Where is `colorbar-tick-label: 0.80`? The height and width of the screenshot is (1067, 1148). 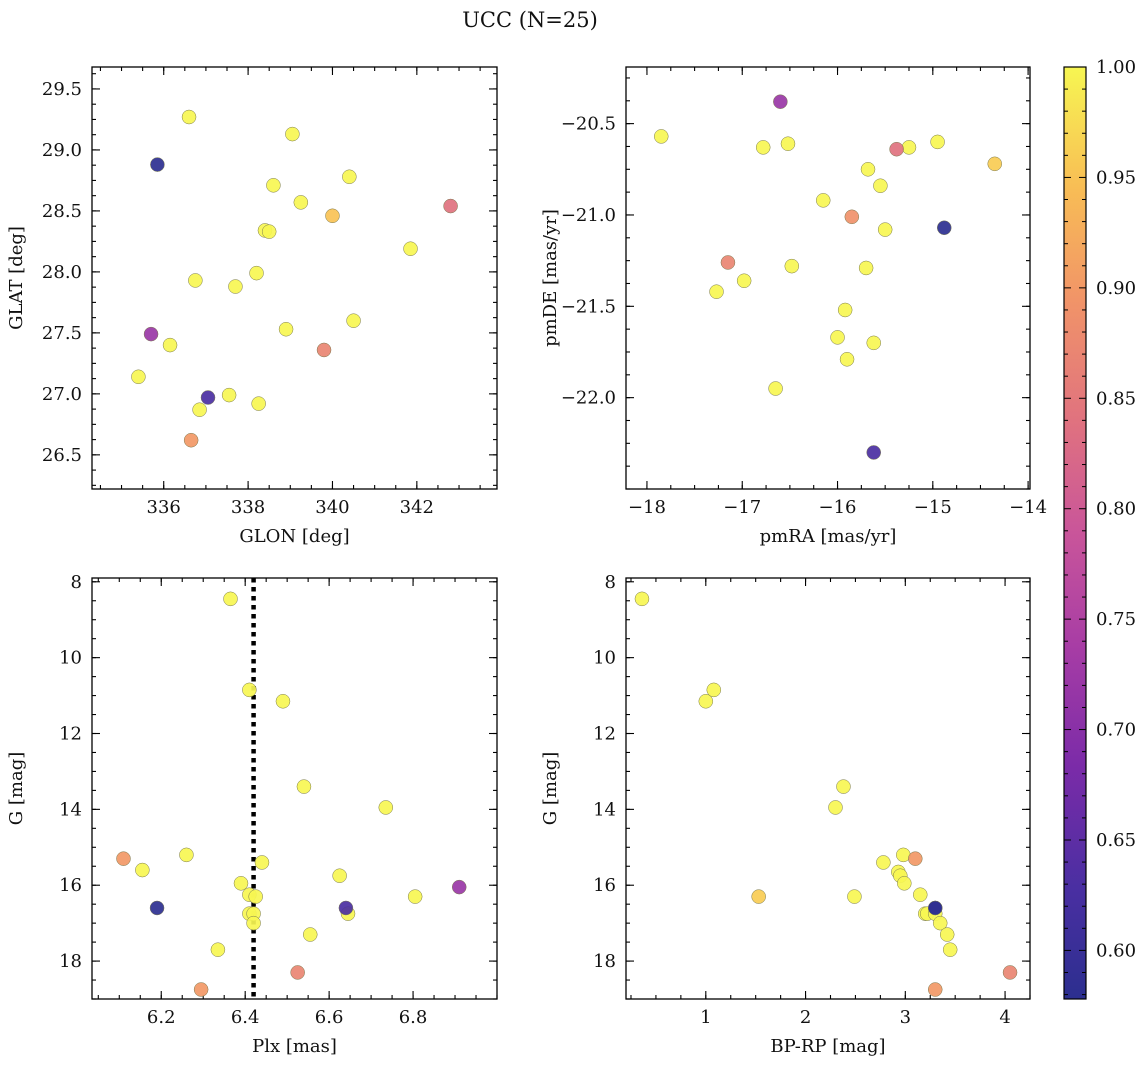
colorbar-tick-label: 0.80 is located at coordinates (1116, 509).